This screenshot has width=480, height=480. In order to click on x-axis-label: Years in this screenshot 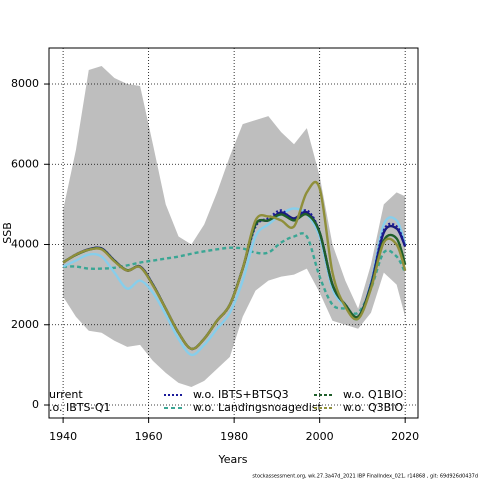, I will do `click(232, 459)`.